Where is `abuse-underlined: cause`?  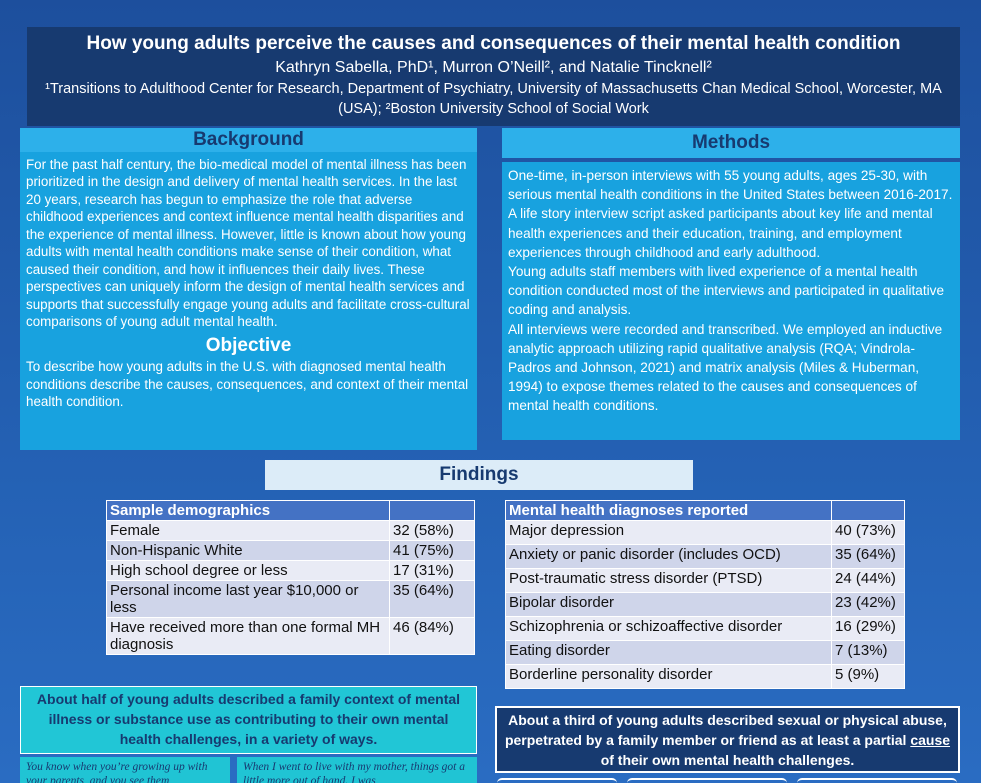 abuse-underlined: cause is located at coordinates (930, 740).